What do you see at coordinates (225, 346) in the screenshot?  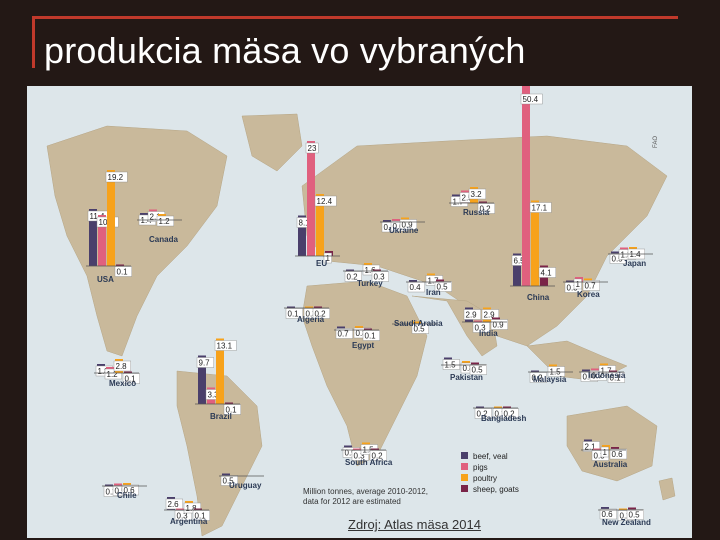 I see `value-label-brazil-2: 13.1` at bounding box center [225, 346].